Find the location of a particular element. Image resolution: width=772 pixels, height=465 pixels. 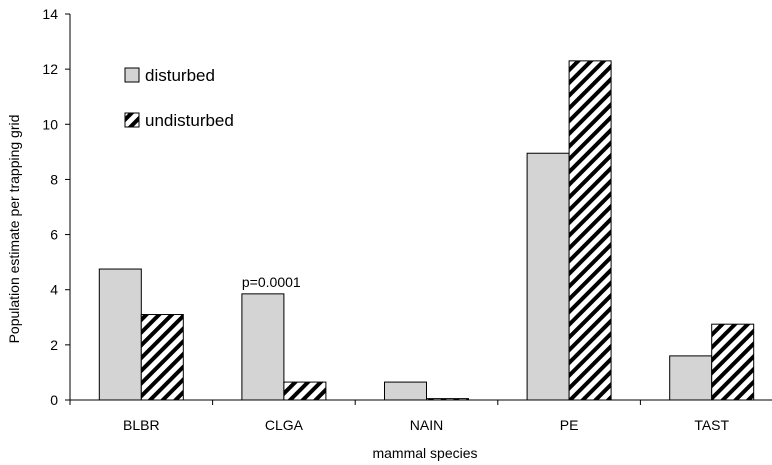

x-tick-label: TAST is located at coordinates (711, 425).